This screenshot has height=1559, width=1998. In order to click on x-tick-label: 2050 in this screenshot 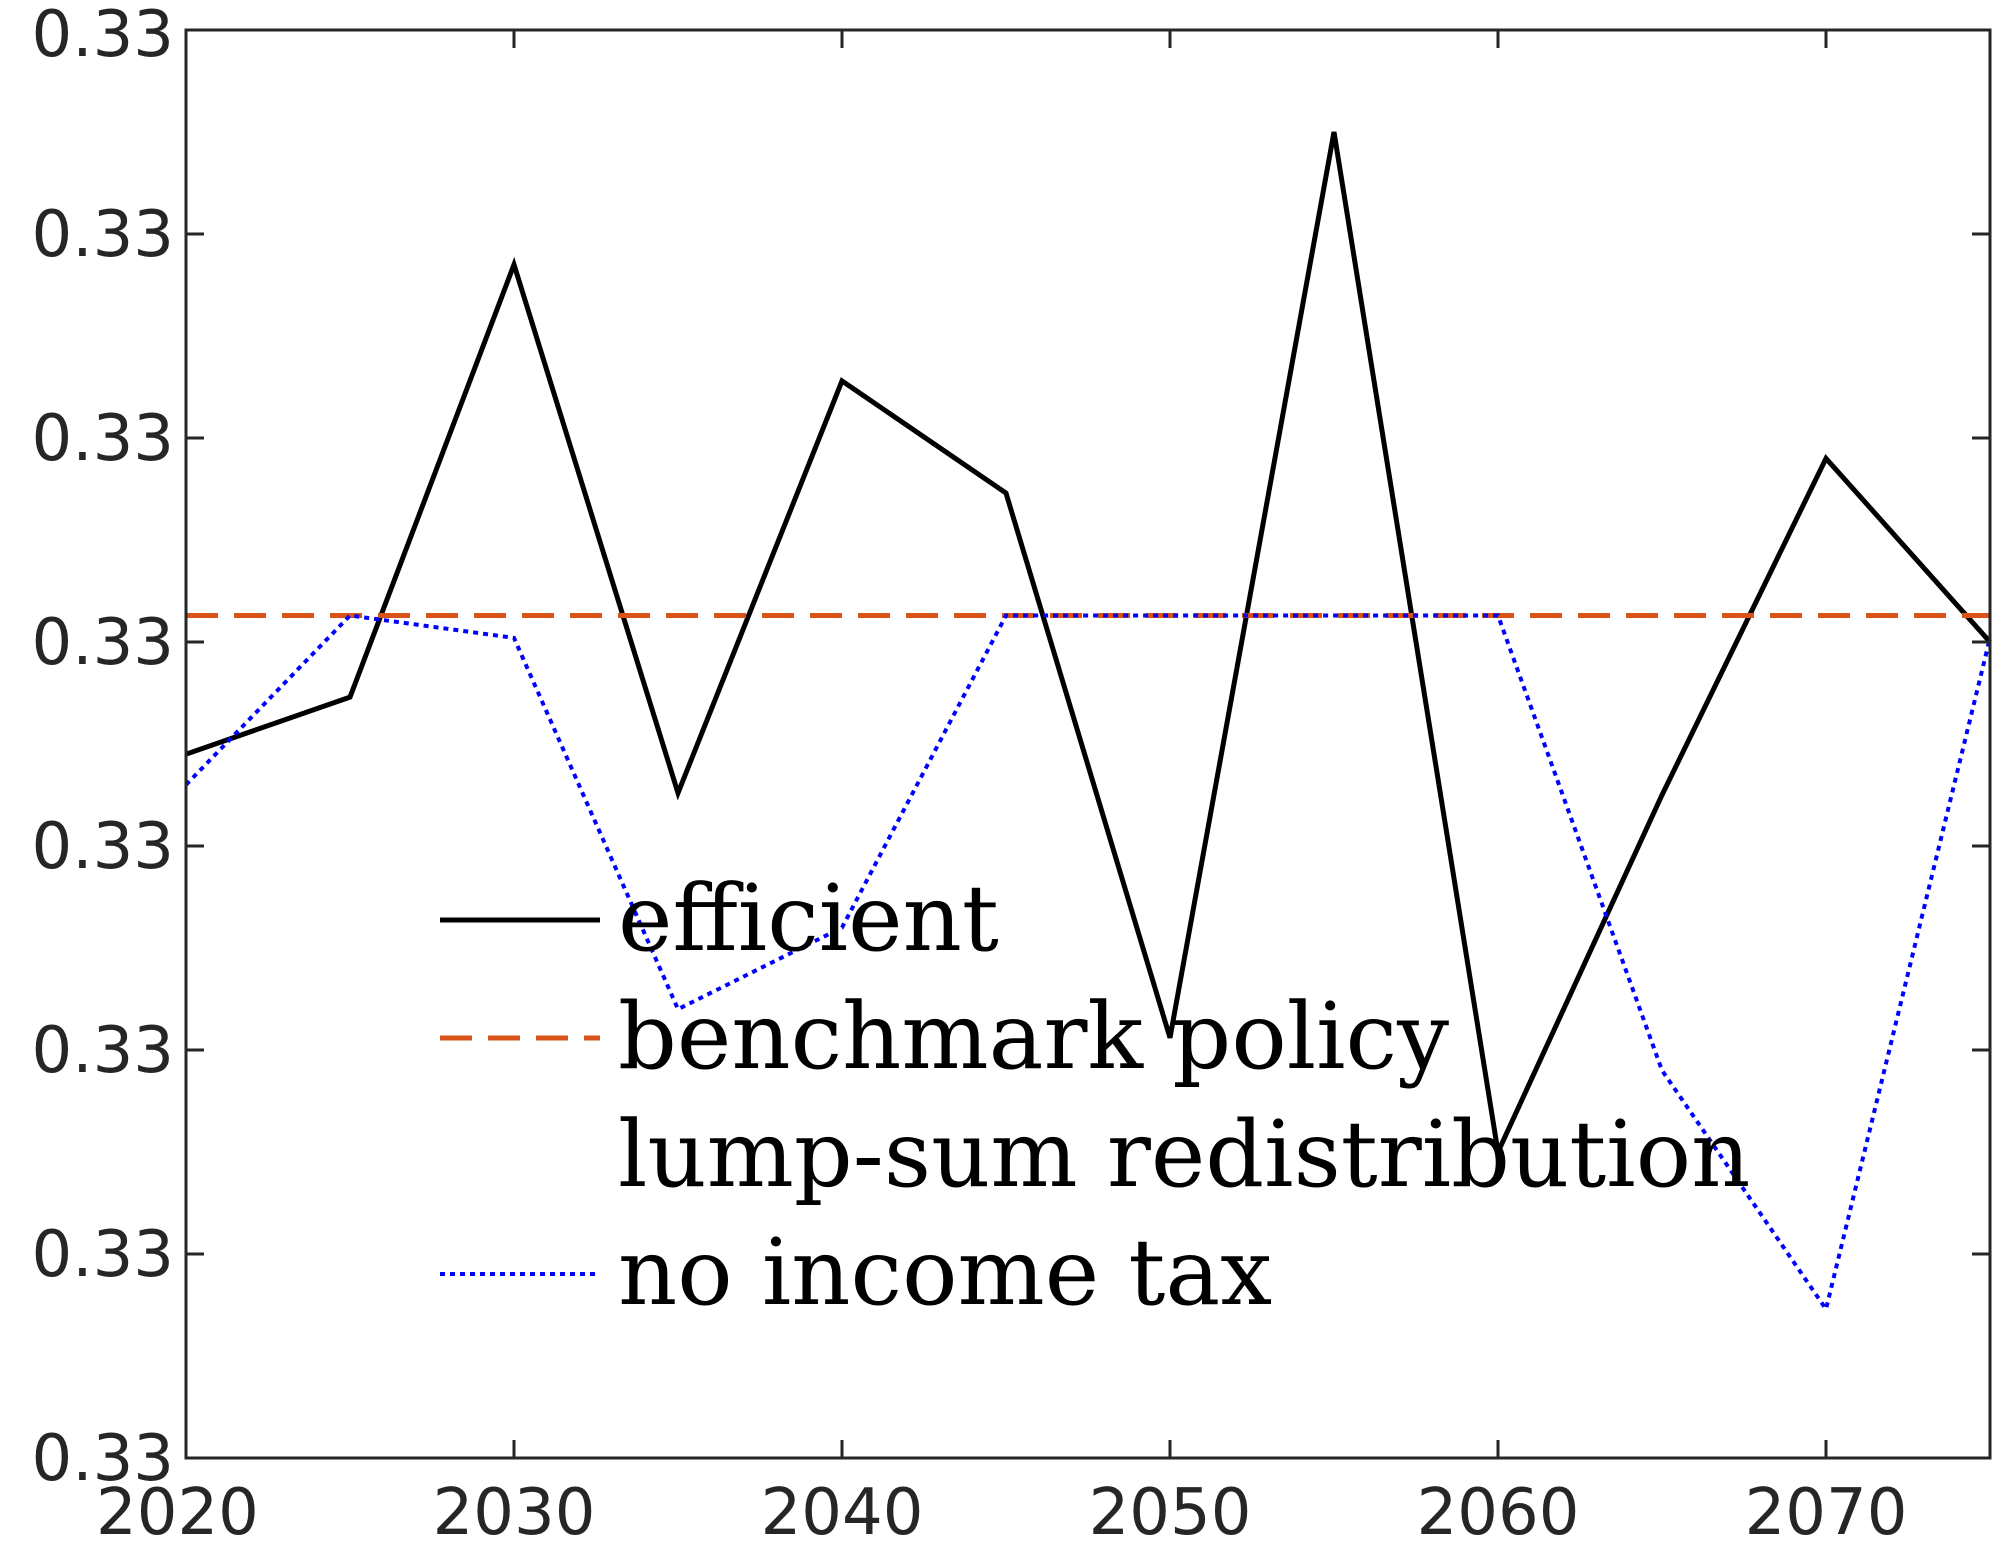, I will do `click(1170, 1513)`.